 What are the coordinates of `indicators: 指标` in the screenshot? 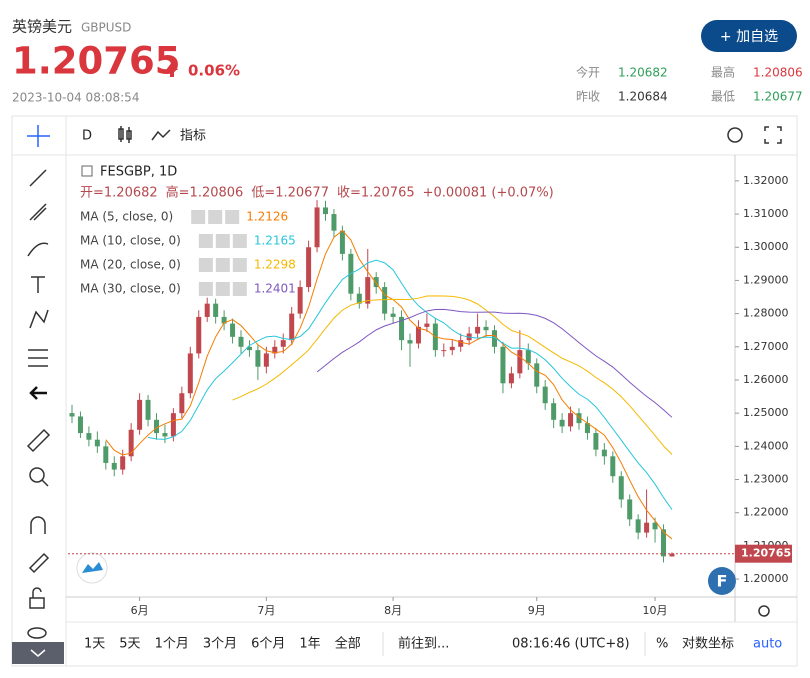 It's located at (193, 136).